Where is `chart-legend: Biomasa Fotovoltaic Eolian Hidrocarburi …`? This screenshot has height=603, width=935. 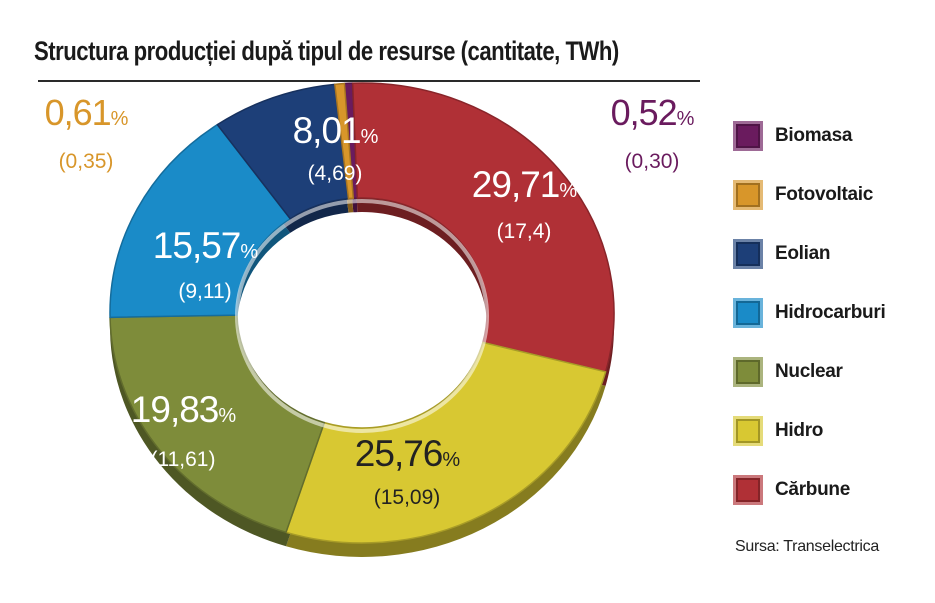
chart-legend: Biomasa Fotovoltaic Eolian Hidrocarburi … is located at coordinates (809, 312).